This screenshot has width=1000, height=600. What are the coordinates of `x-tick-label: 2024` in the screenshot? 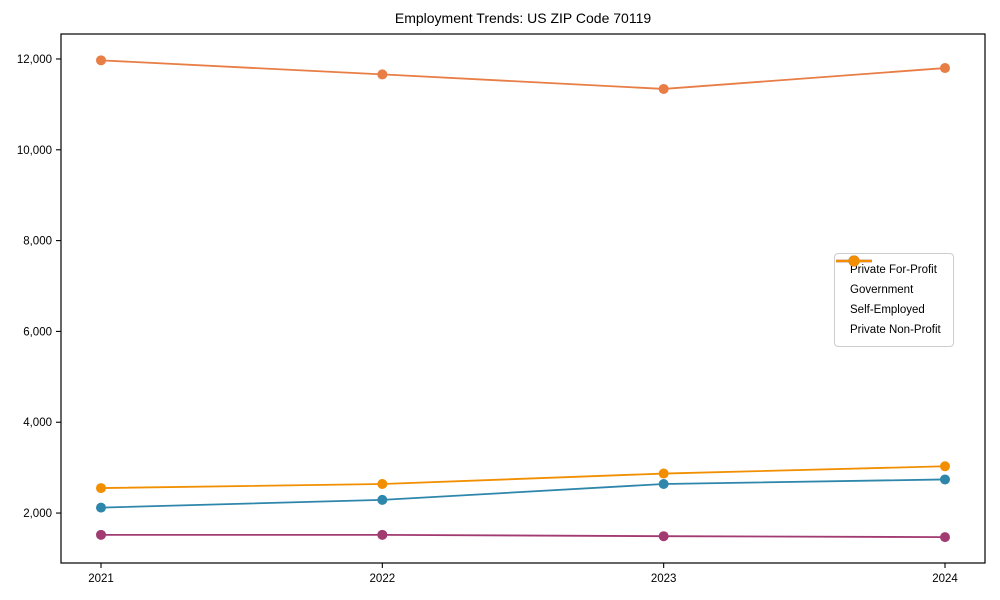 It's located at (945, 579).